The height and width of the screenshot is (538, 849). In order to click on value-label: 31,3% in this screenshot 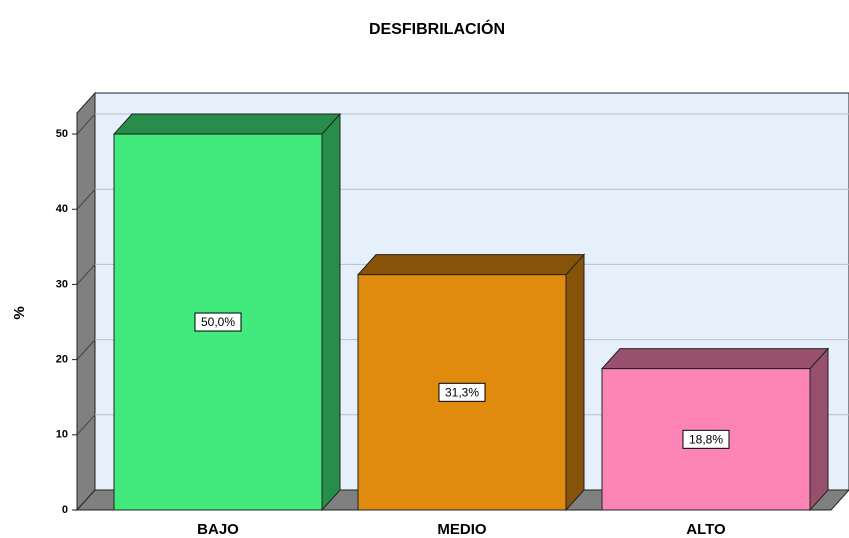, I will do `click(462, 393)`.